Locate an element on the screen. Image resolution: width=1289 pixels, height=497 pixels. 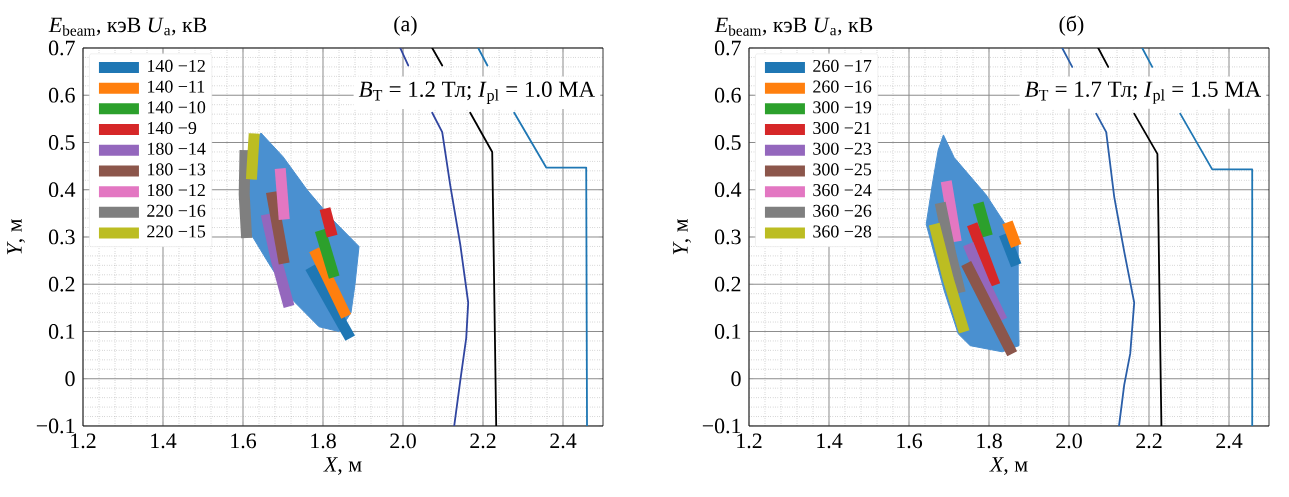
legend-label: 260 −16 is located at coordinates (842, 86).